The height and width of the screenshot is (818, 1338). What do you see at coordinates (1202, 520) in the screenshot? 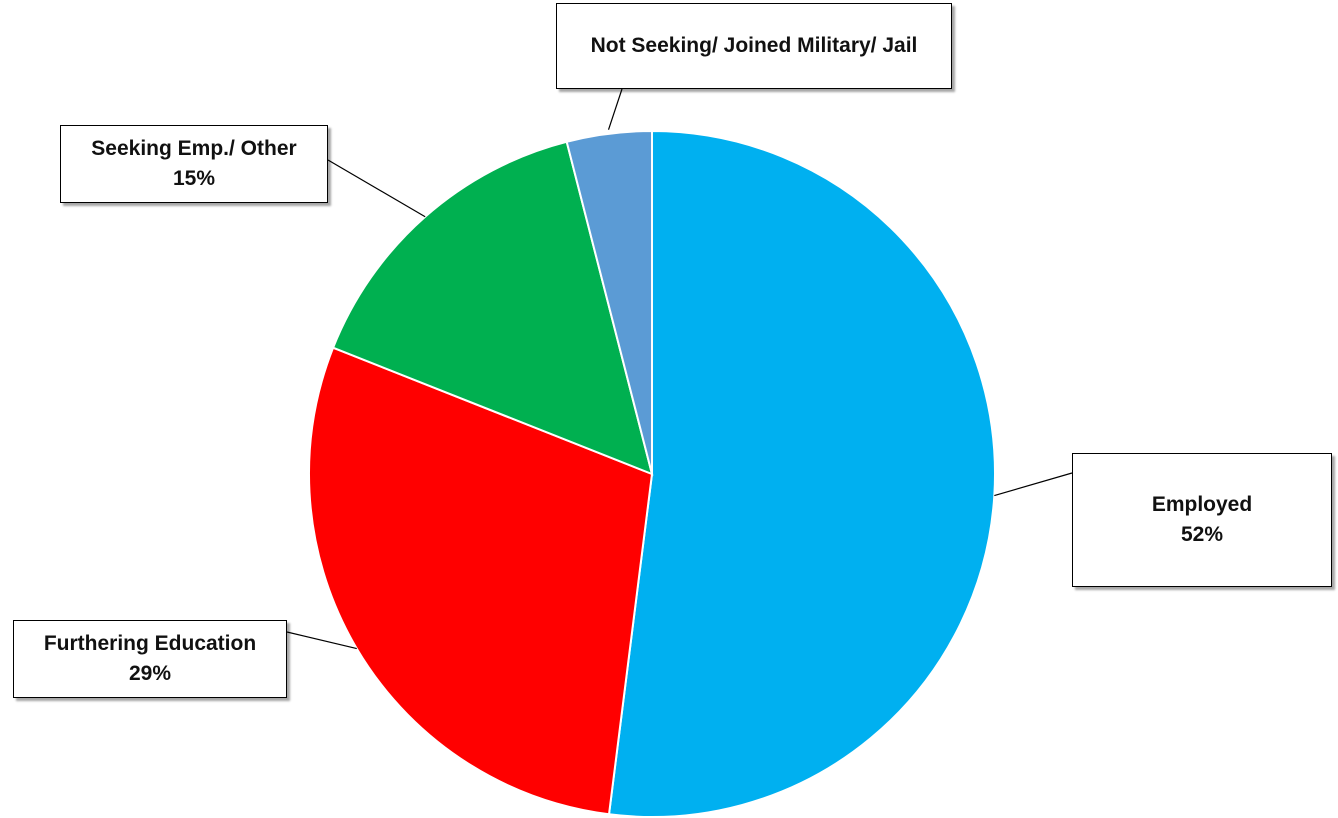
I see `data-label-employed: Employed 52%` at bounding box center [1202, 520].